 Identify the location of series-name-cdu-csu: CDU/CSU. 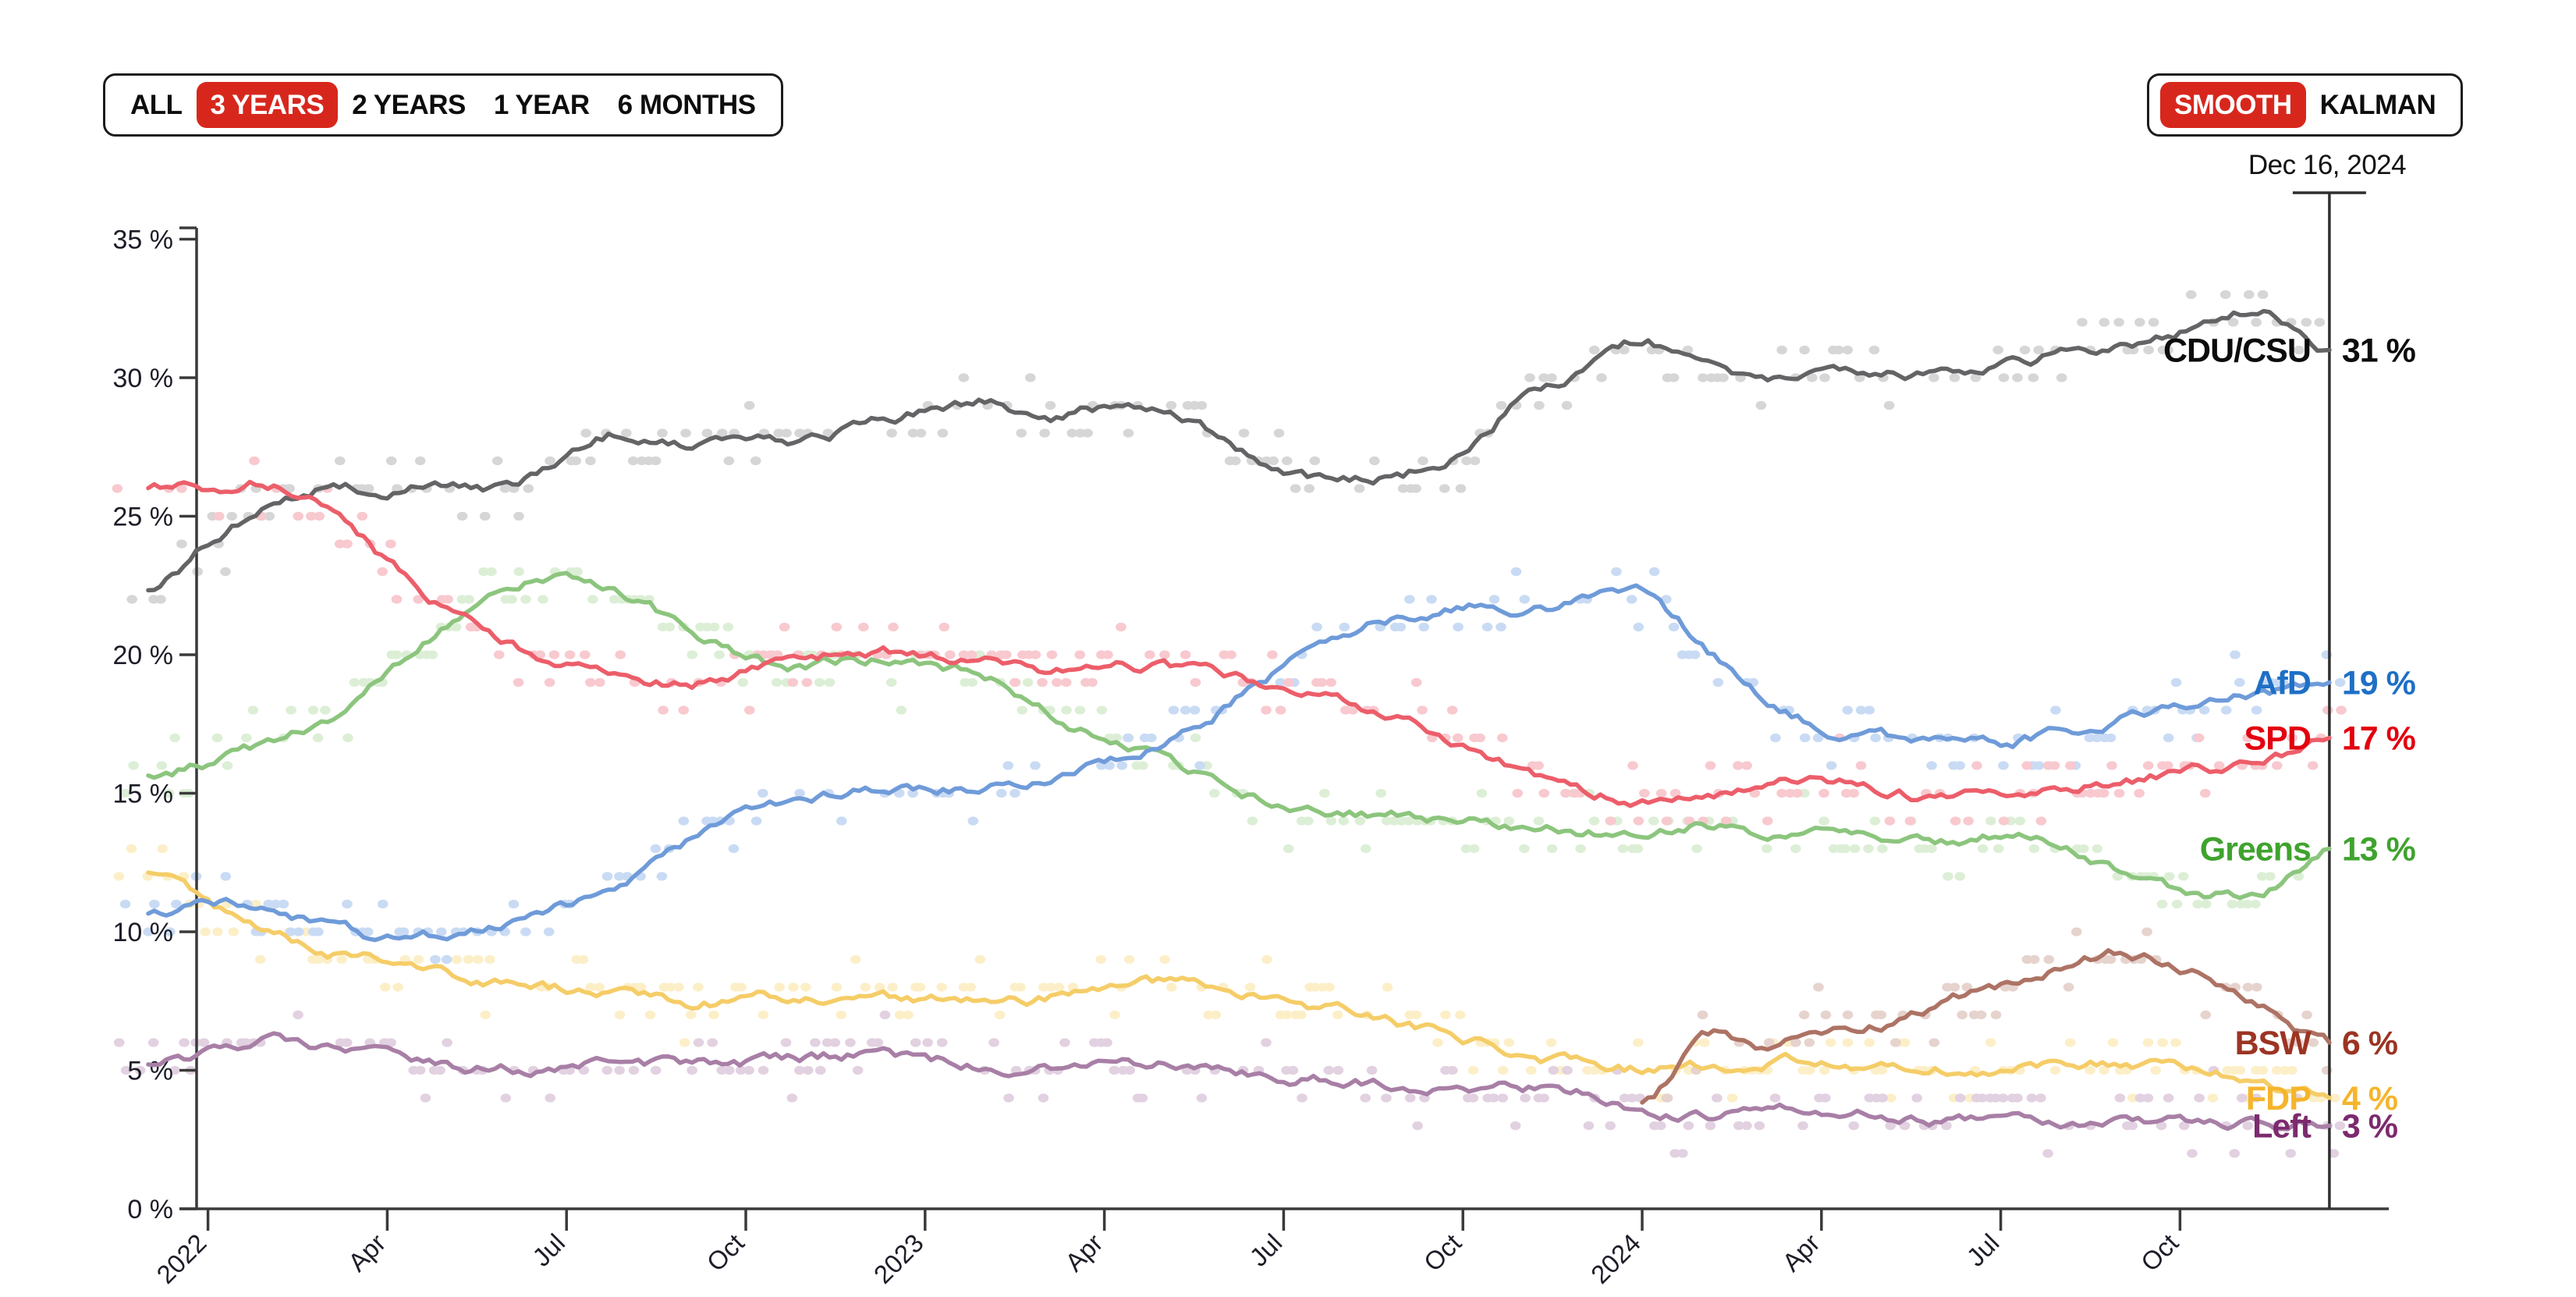
(2237, 351).